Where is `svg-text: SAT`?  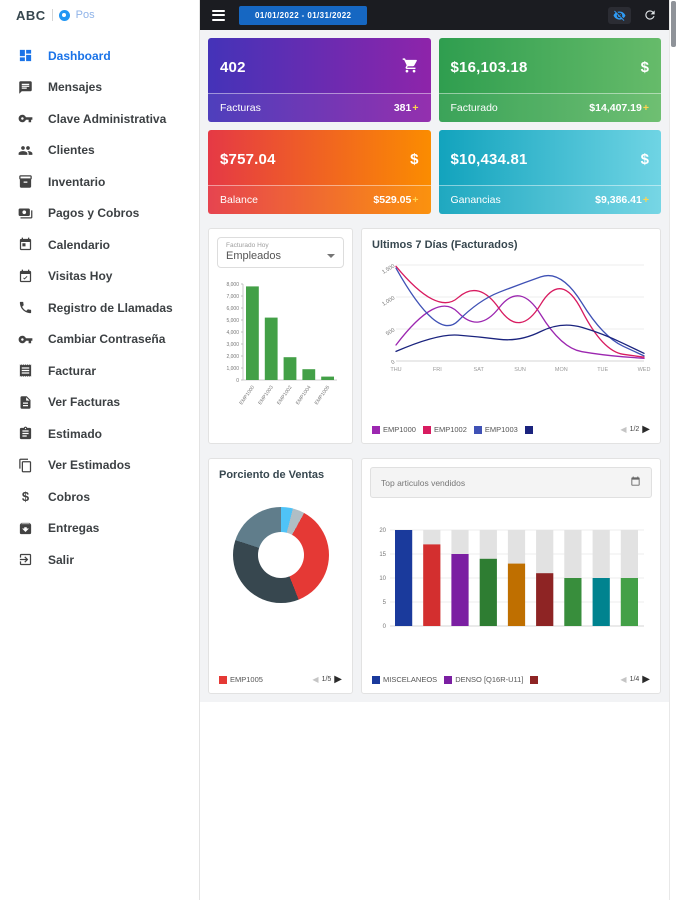
svg-text: SAT is located at coordinates (479, 370).